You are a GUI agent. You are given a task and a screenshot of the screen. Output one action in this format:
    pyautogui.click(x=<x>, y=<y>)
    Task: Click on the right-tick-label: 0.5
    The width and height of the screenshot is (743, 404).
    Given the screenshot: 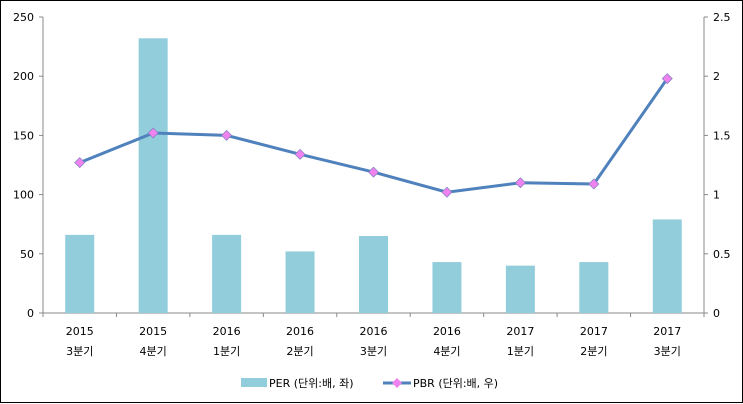 What is the action you would take?
    pyautogui.click(x=722, y=254)
    